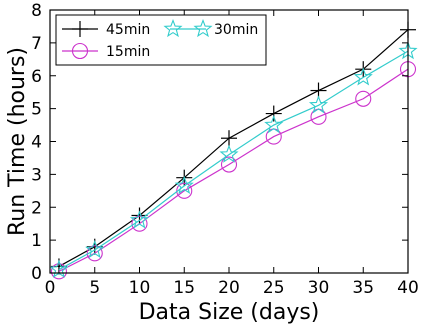 Image resolution: width=422 pixels, height=329 pixels. Describe the element at coordinates (363, 288) in the screenshot. I see `x-tick-label: 35` at that location.